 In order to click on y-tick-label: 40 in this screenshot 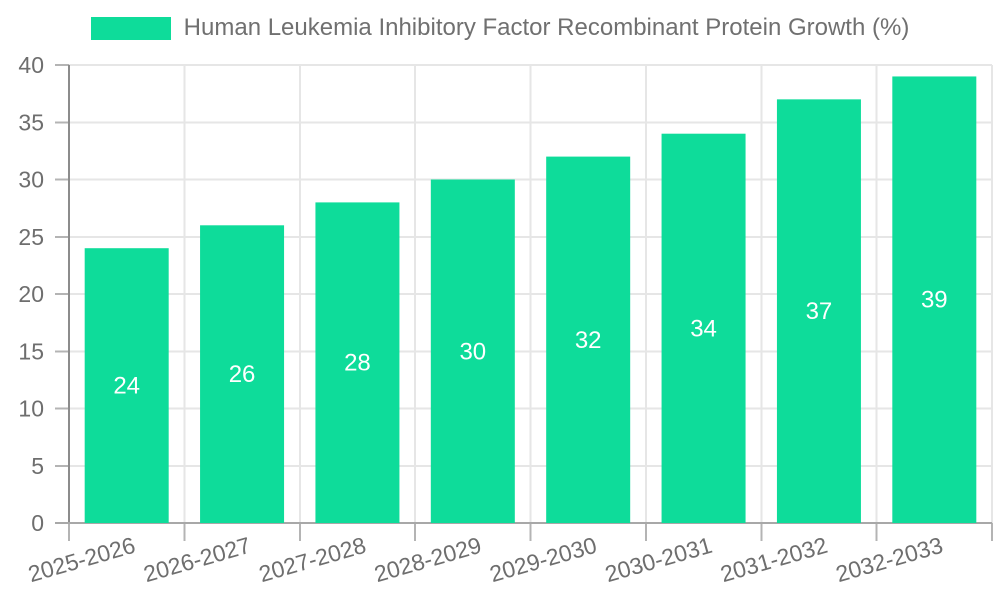, I will do `click(31, 65)`.